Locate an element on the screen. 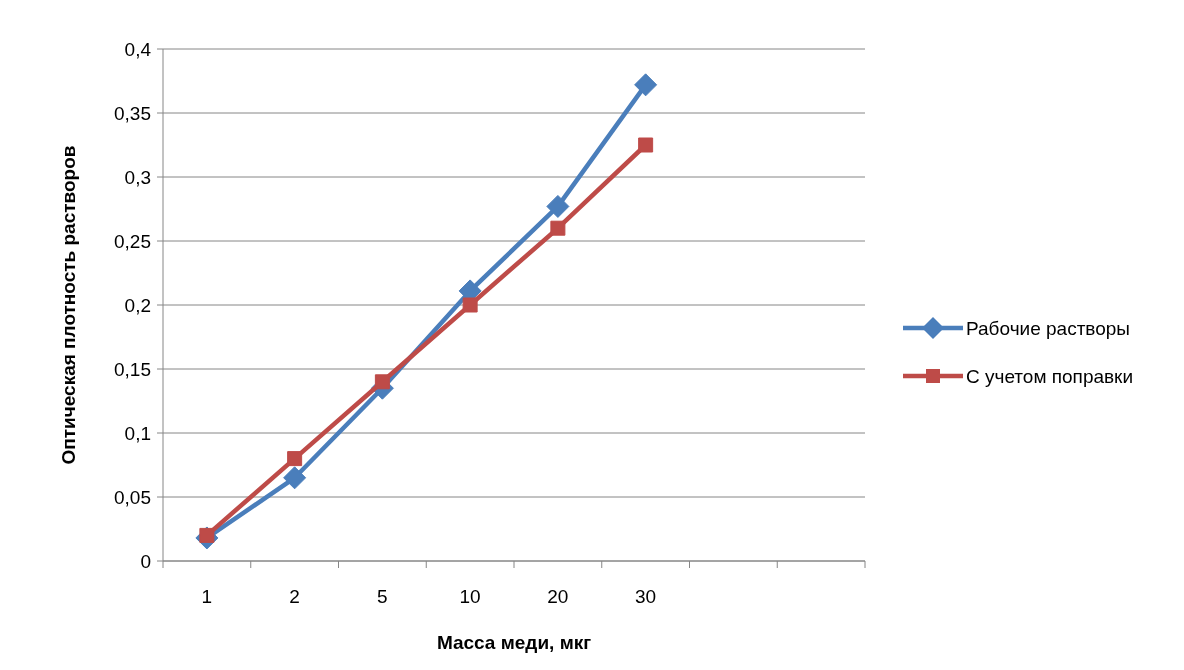 The image size is (1184, 670). y-tick-label: 0,05 is located at coordinates (132, 497).